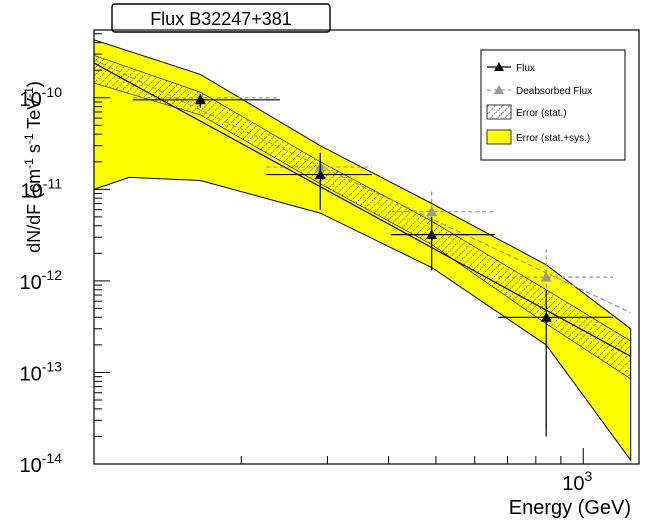 This screenshot has height=526, width=645. I want to click on legend-label-stat: Error (stat.), so click(541, 113).